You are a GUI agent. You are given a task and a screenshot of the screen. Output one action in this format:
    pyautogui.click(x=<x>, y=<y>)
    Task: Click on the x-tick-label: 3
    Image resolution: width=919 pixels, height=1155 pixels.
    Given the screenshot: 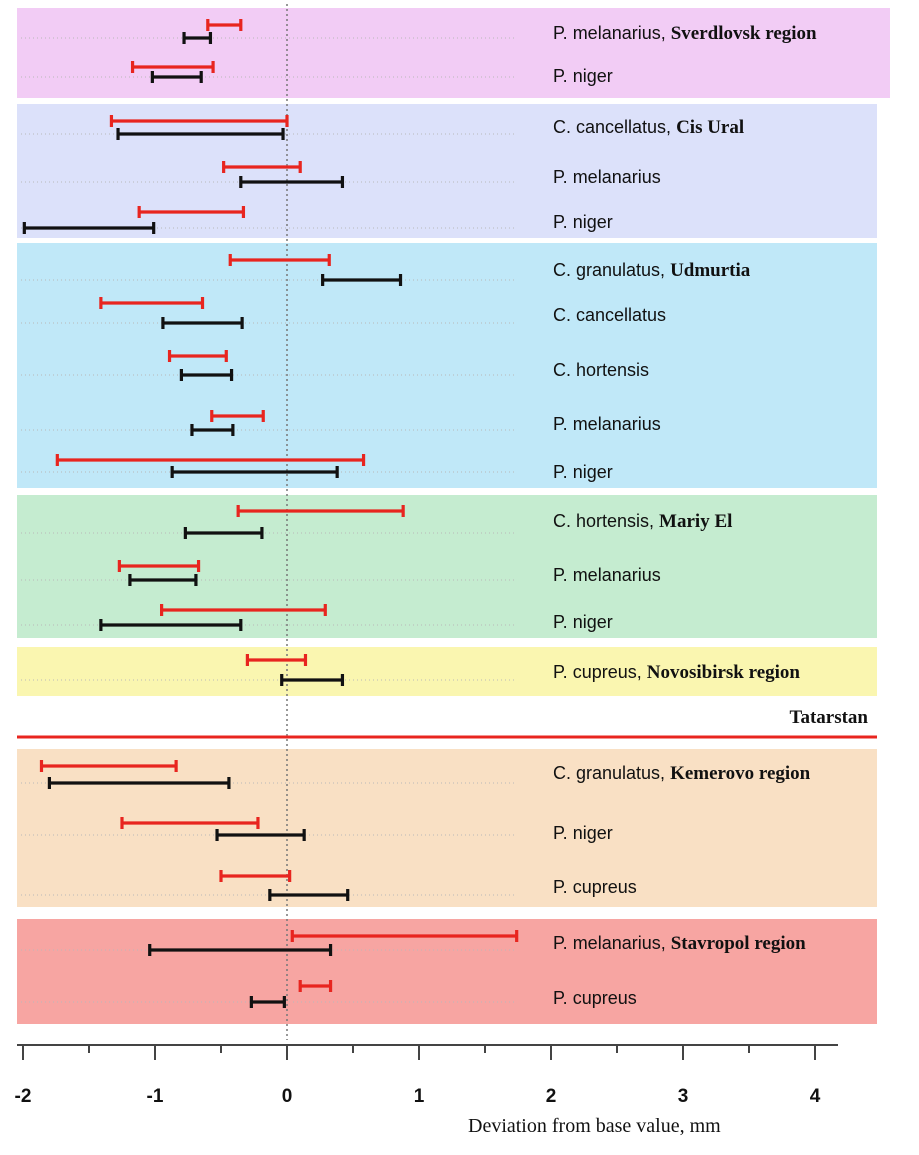 What is the action you would take?
    pyautogui.click(x=683, y=1096)
    